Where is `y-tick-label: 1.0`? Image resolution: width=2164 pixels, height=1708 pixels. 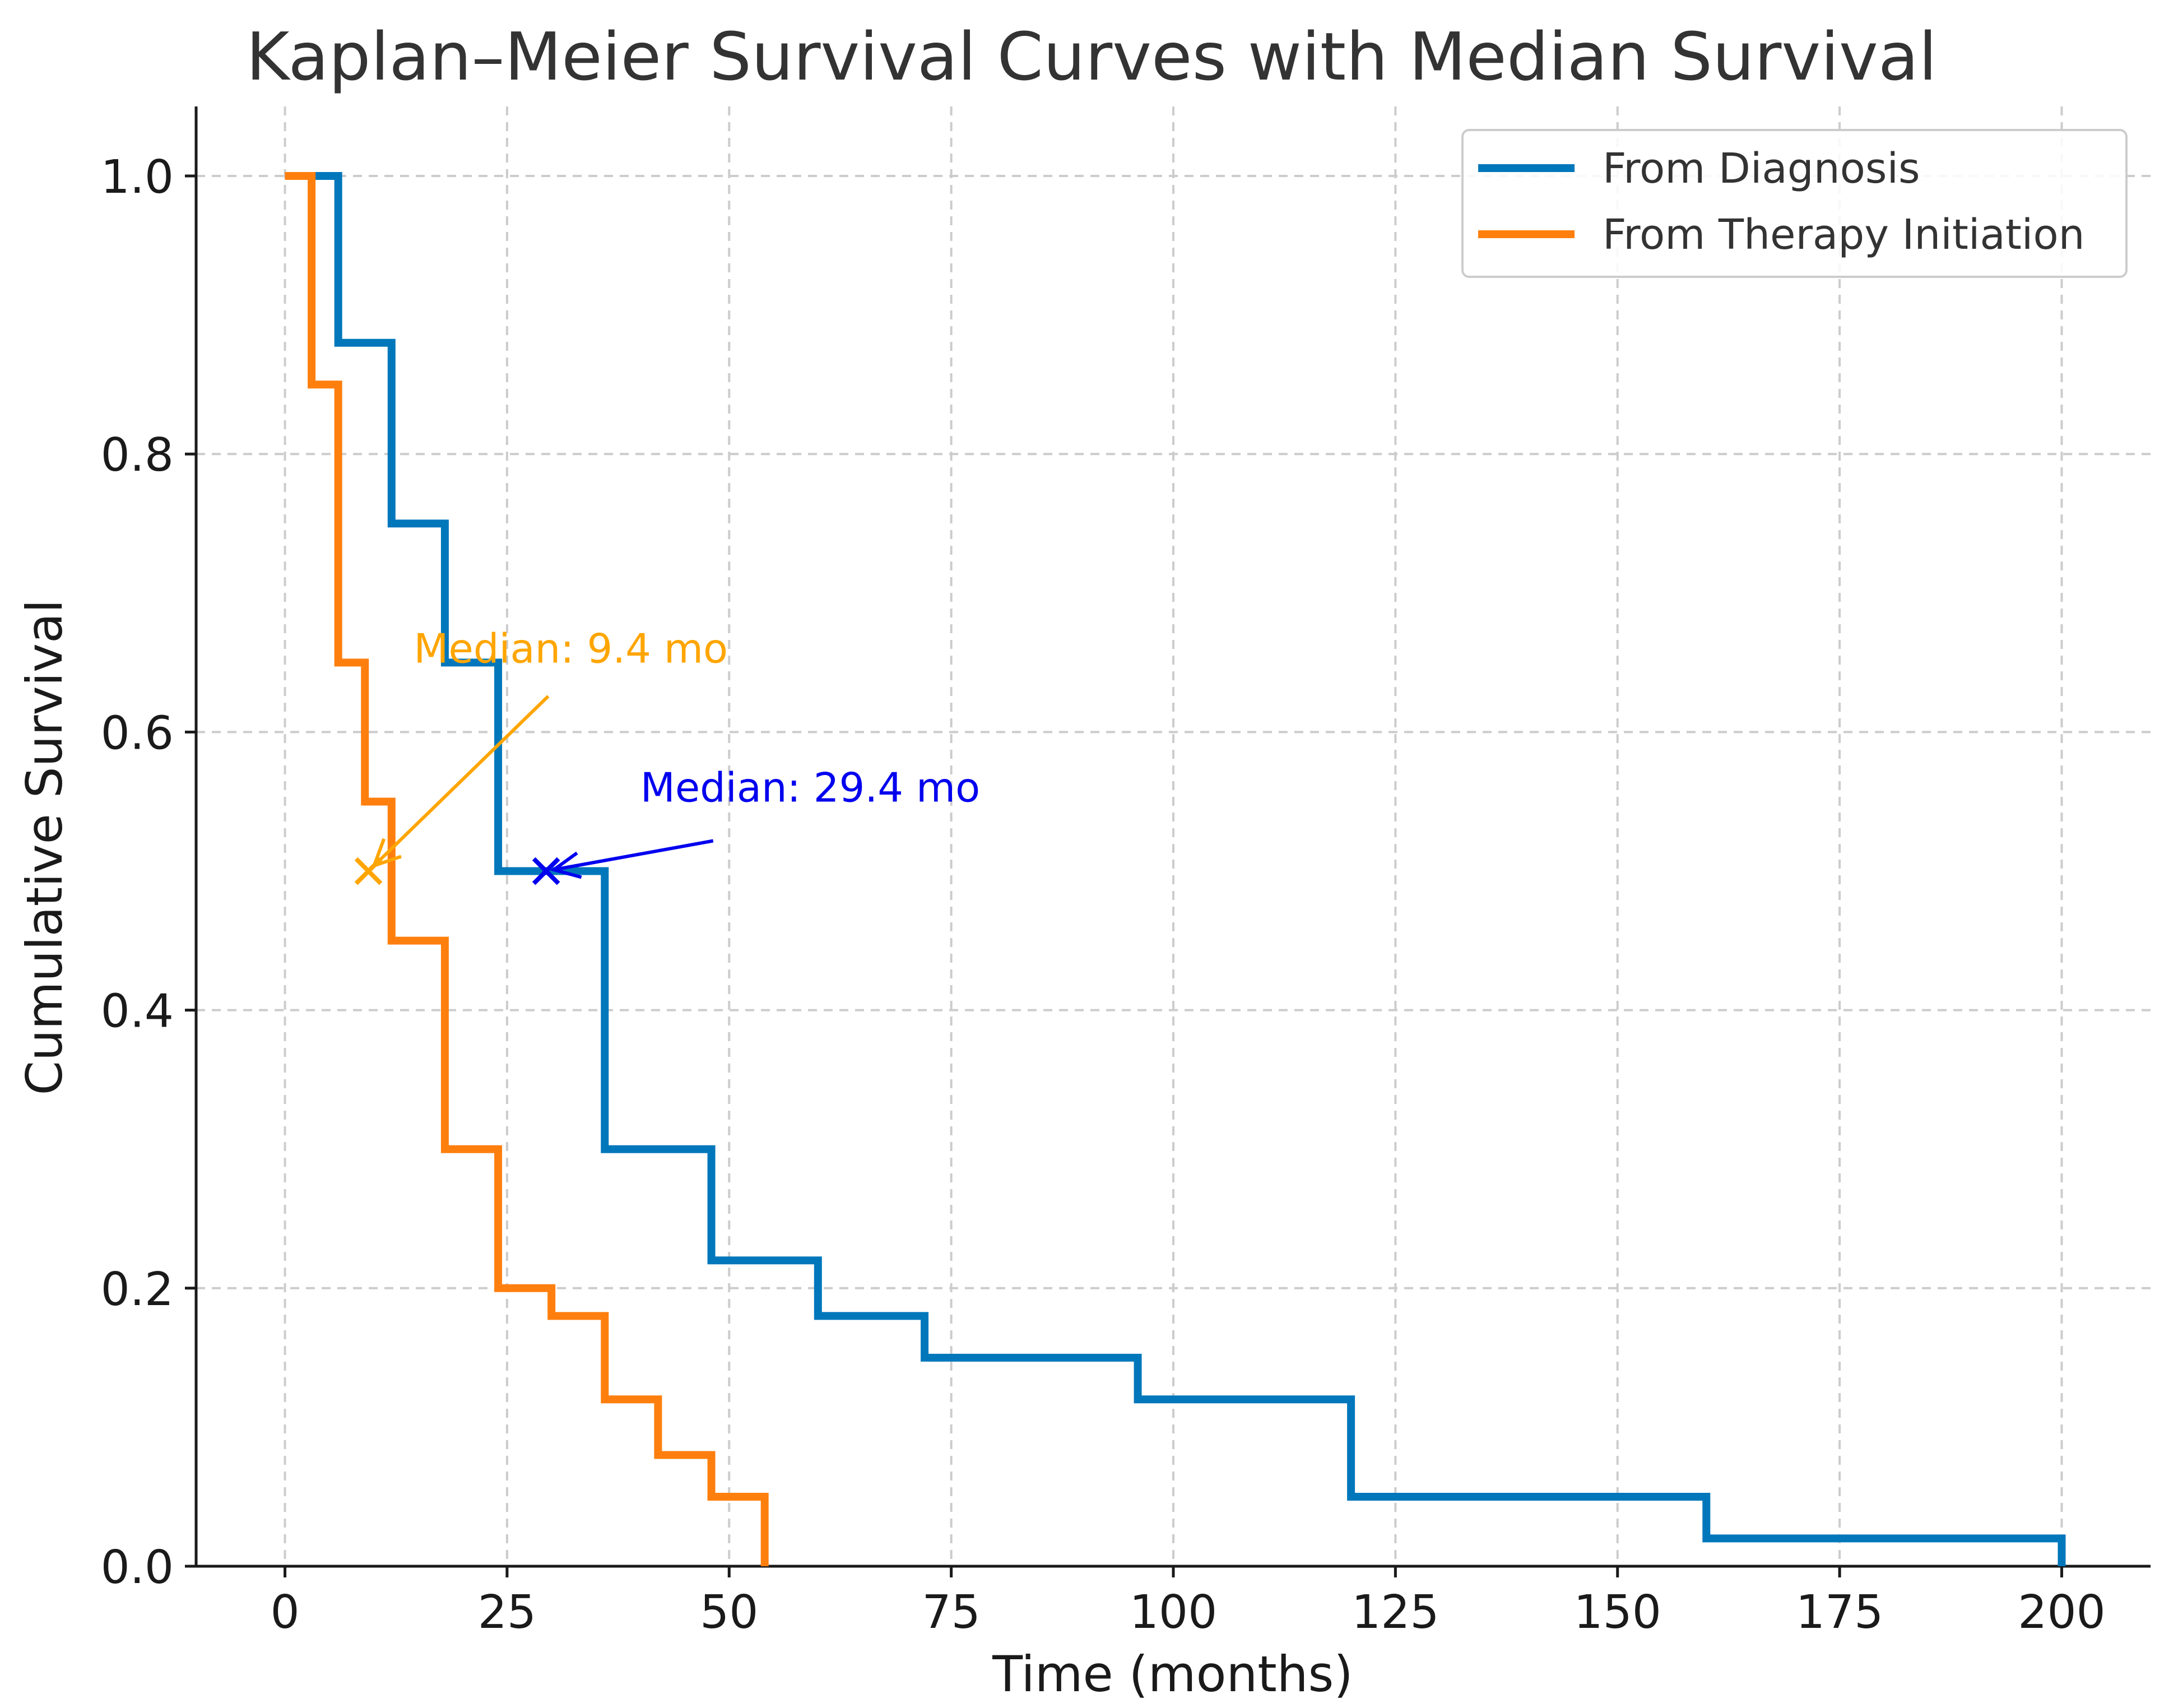 y-tick-label: 1.0 is located at coordinates (137, 178).